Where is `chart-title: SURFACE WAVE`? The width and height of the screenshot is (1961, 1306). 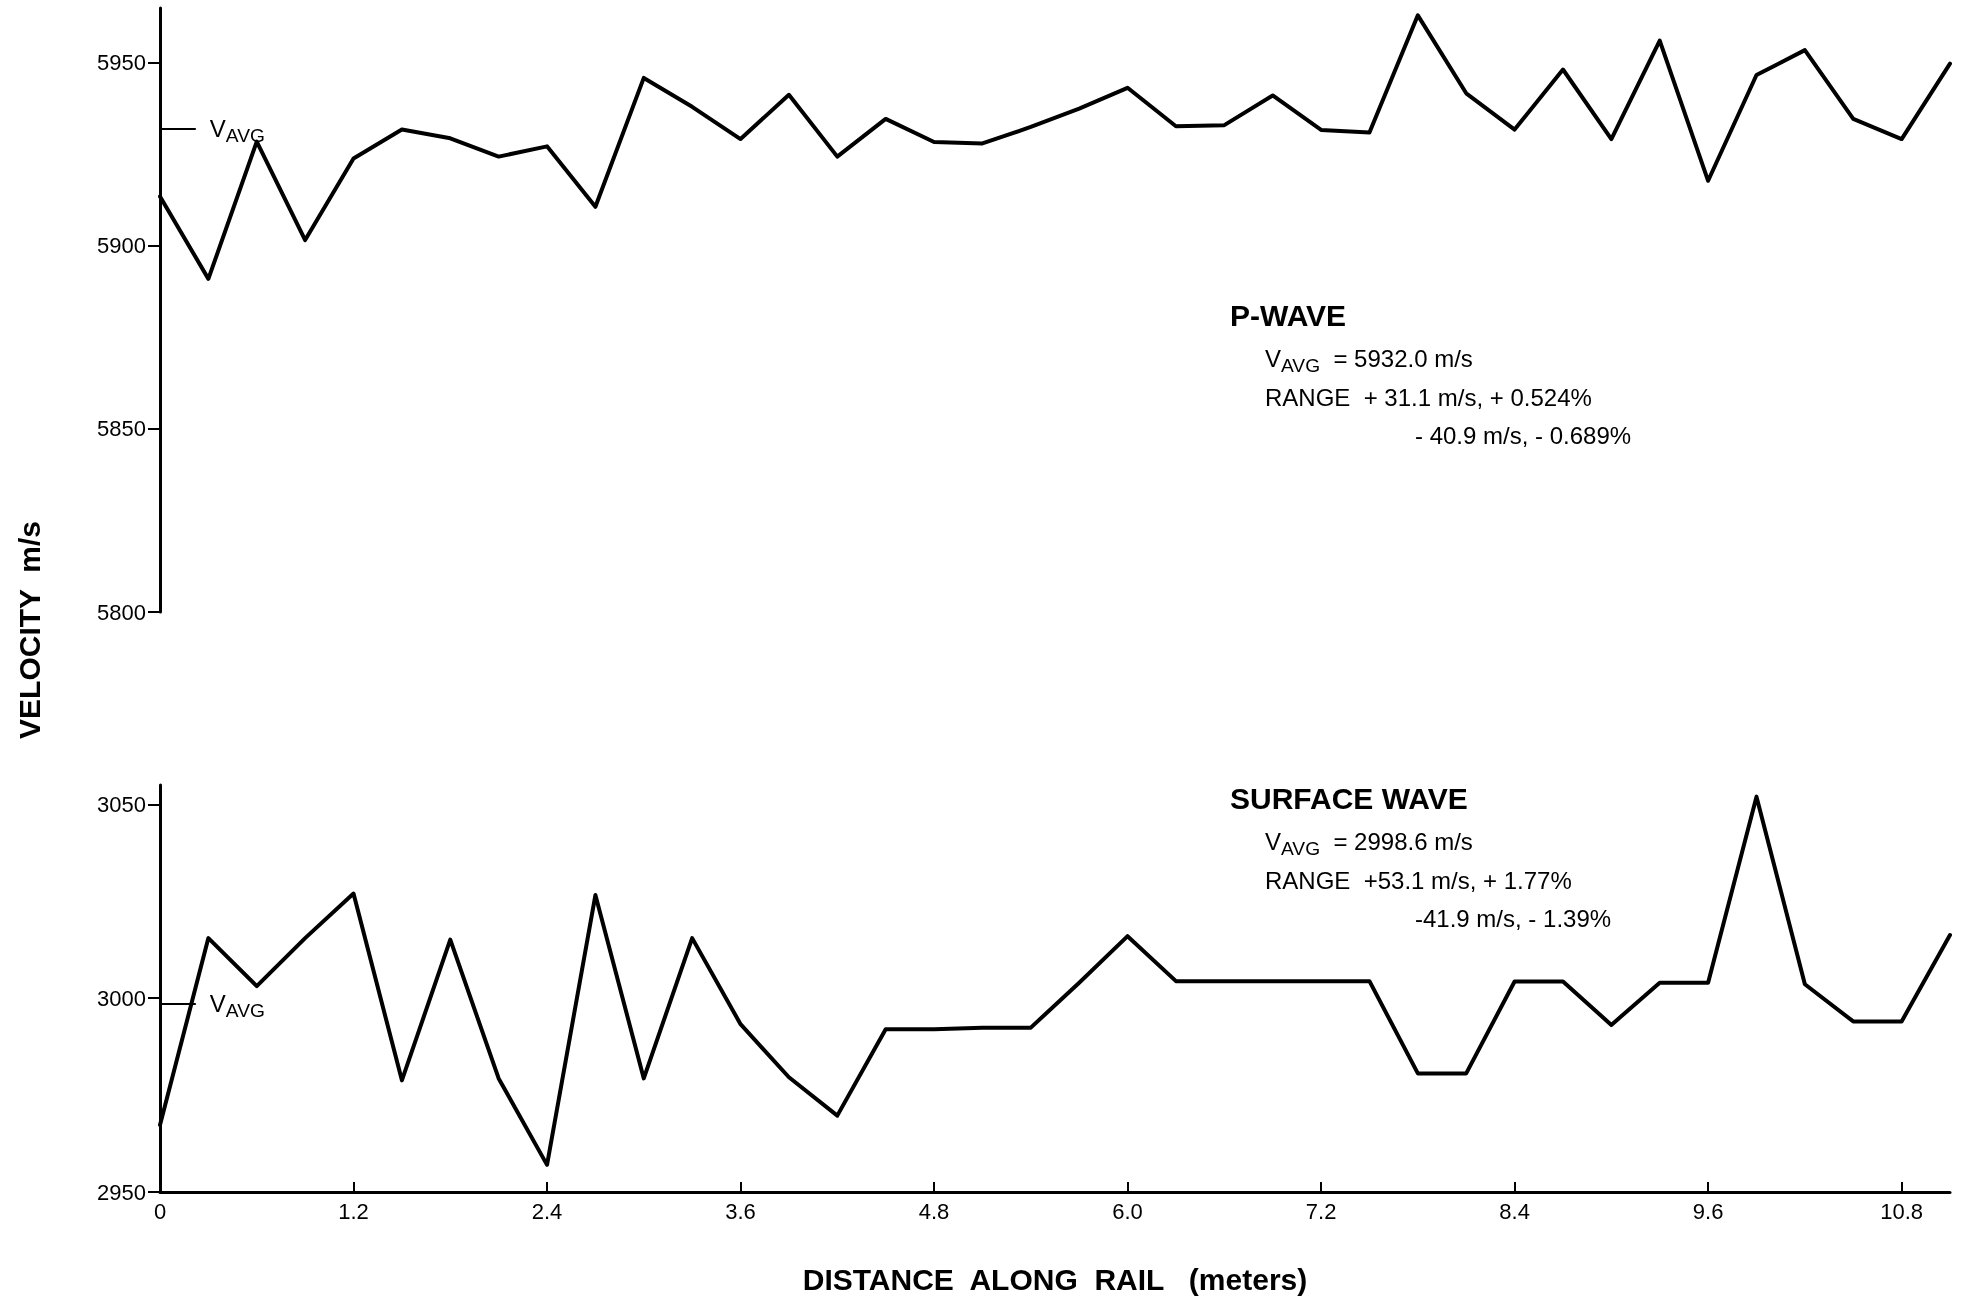
chart-title: SURFACE WAVE is located at coordinates (1349, 798).